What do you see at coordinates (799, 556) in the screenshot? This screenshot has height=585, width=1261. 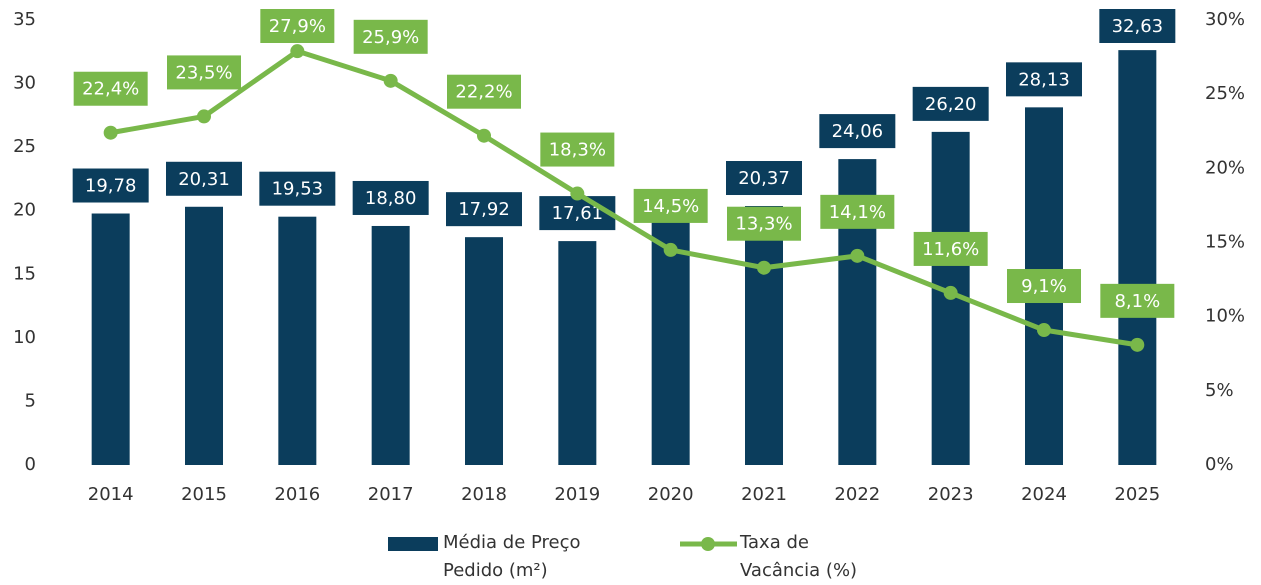 I see `legend-line-label: Taxa de Vacância (%)` at bounding box center [799, 556].